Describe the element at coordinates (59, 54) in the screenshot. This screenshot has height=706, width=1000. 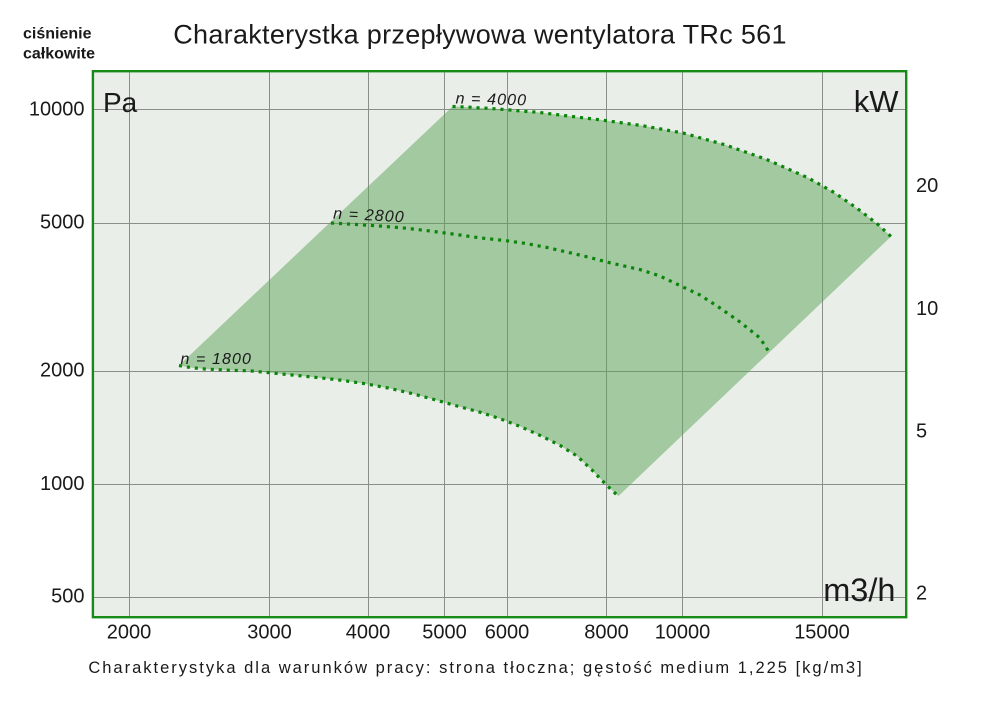
I see `svg-text: całkowite` at that location.